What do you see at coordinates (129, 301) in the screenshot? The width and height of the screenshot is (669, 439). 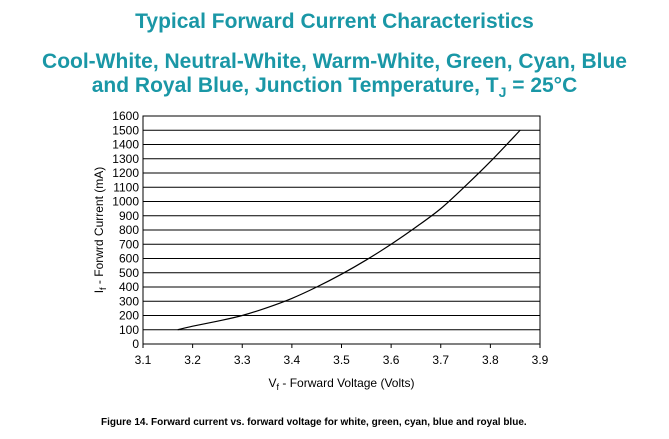 I see `y-tick-label: 300` at bounding box center [129, 301].